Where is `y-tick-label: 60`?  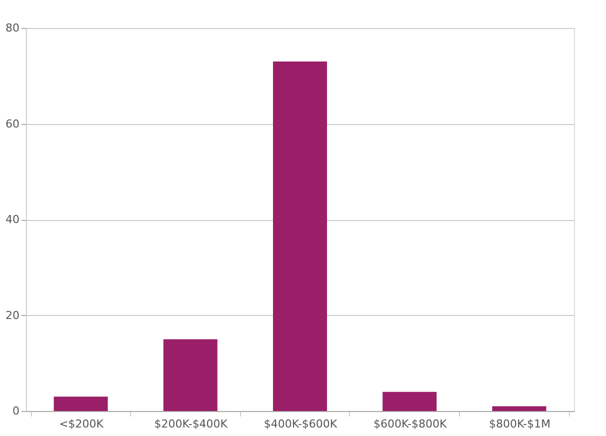 y-tick-label: 60 is located at coordinates (13, 123).